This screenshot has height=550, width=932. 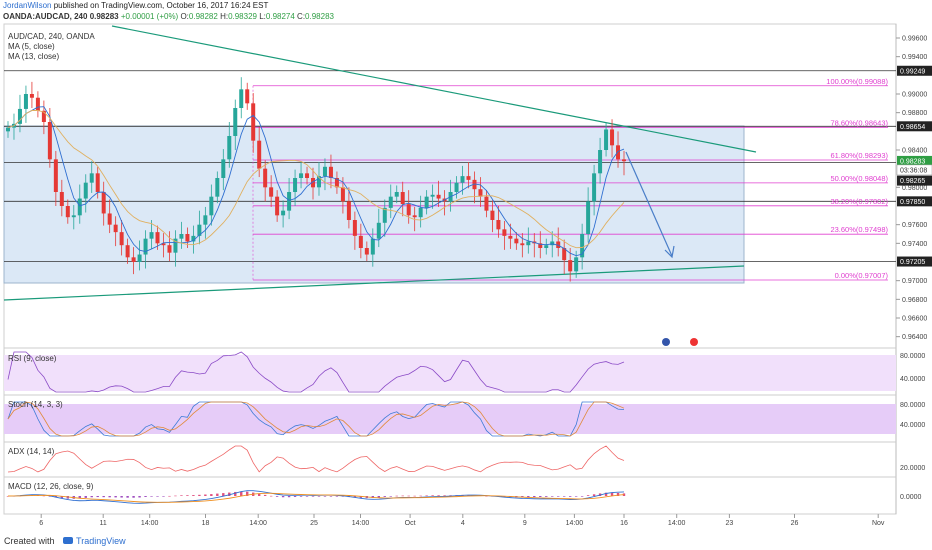 I want to click on price-badge-label: 0.97205, so click(x=912, y=262).